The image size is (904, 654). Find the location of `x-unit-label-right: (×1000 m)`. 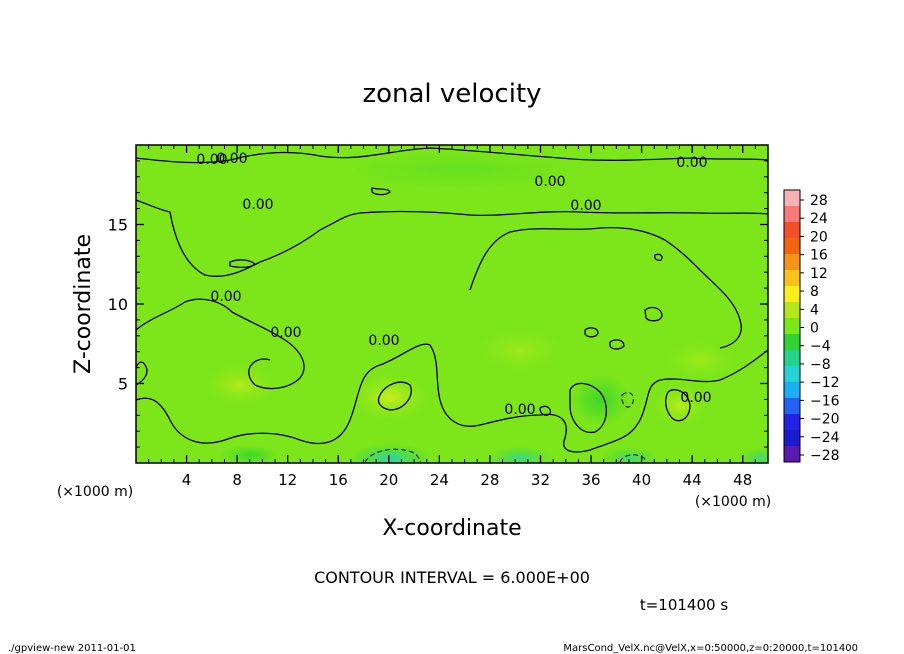

x-unit-label-right: (×1000 m) is located at coordinates (733, 502).